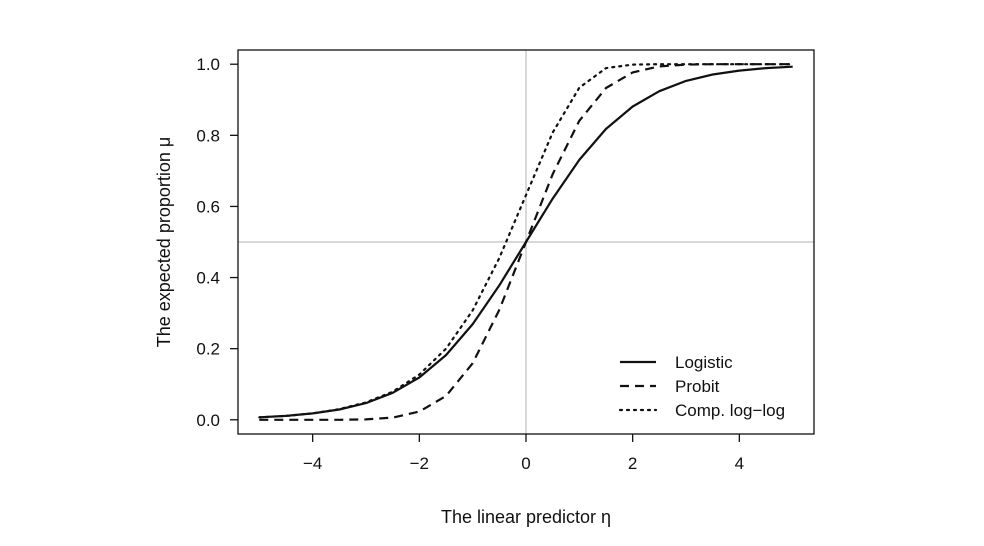 Image resolution: width=984 pixels, height=546 pixels. What do you see at coordinates (697, 386) in the screenshot?
I see `legend-label: Probit` at bounding box center [697, 386].